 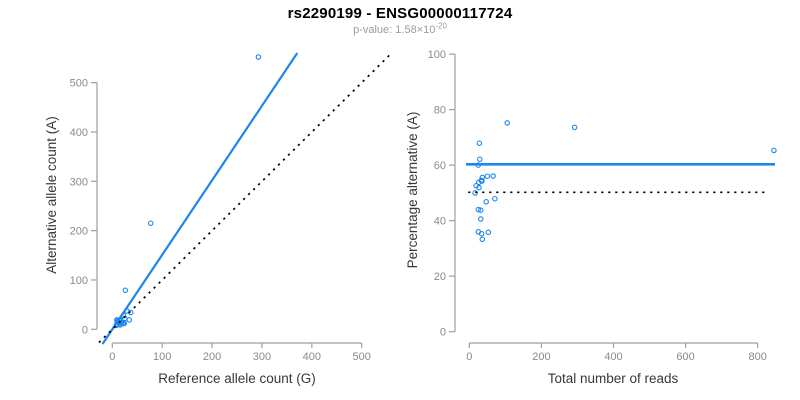 What do you see at coordinates (79, 232) in the screenshot?
I see `y-tick-label: 200` at bounding box center [79, 232].